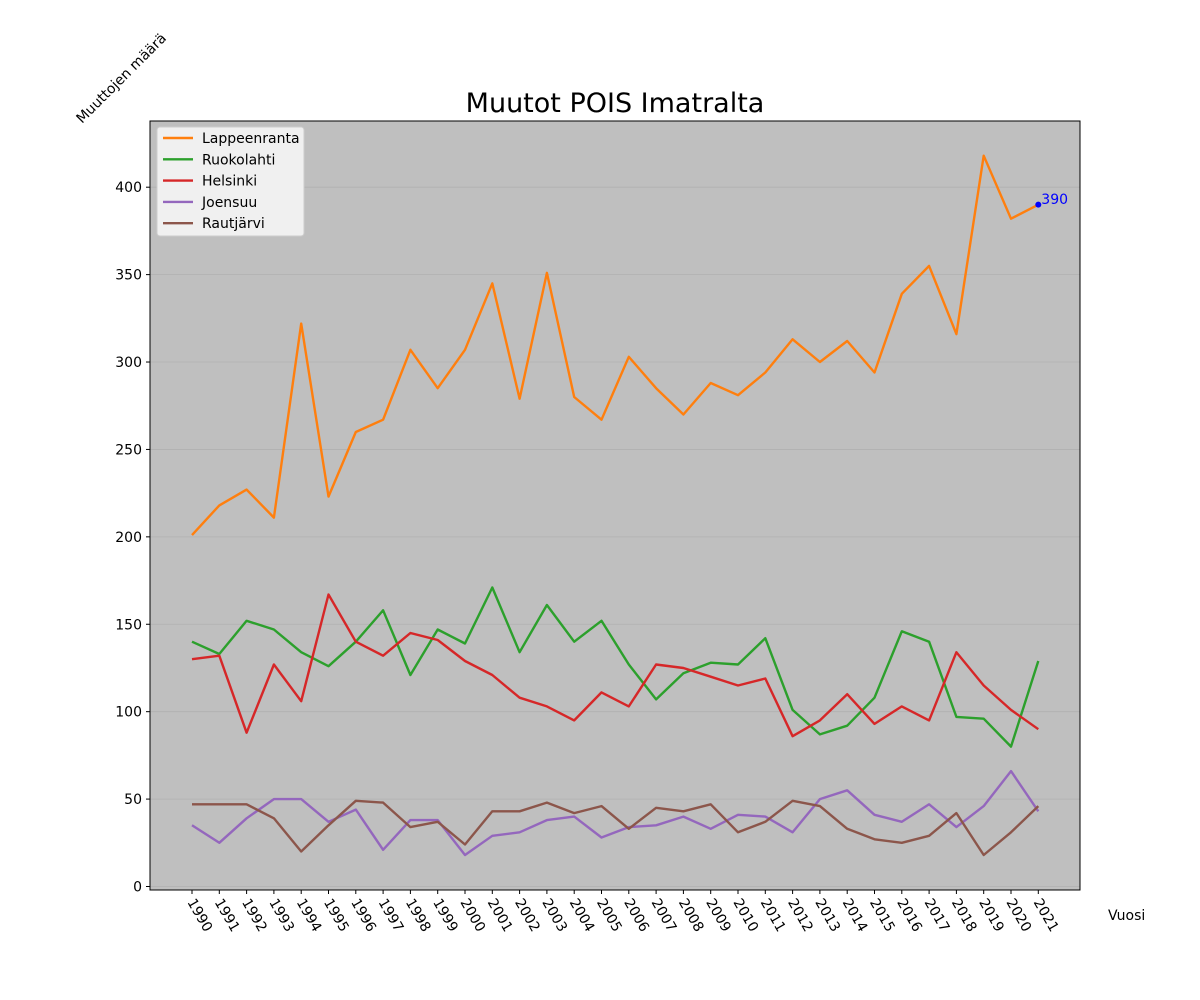  What do you see at coordinates (200, 915) in the screenshot?
I see `x-tick-label: 1990` at bounding box center [200, 915].